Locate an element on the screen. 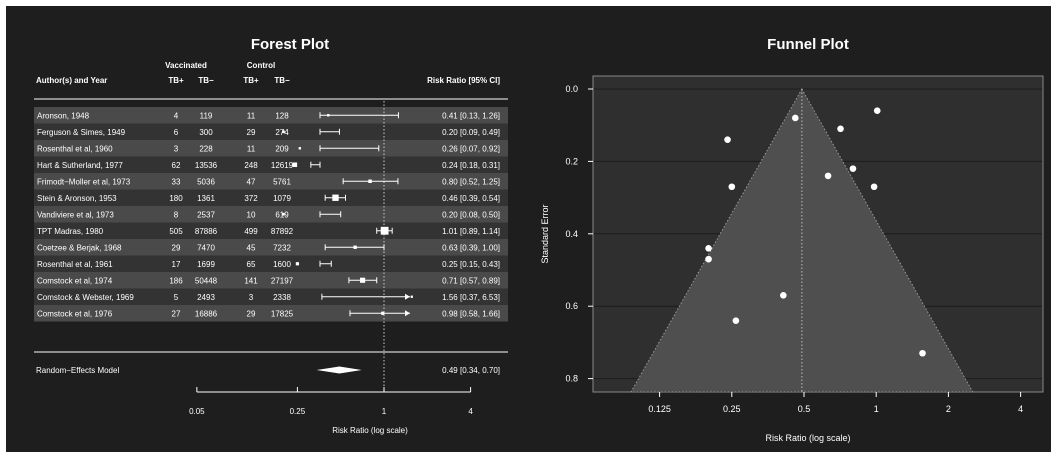 The width and height of the screenshot is (1057, 457). forest-x-axis: 0.05 0.25 1 4 is located at coordinates (331, 401).